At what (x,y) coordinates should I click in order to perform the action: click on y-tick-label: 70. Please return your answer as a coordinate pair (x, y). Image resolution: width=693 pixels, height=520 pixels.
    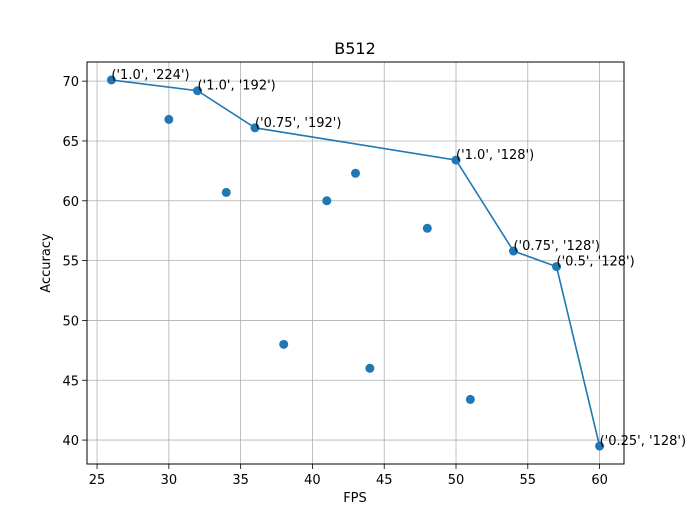
    Looking at the image, I should click on (70, 82).